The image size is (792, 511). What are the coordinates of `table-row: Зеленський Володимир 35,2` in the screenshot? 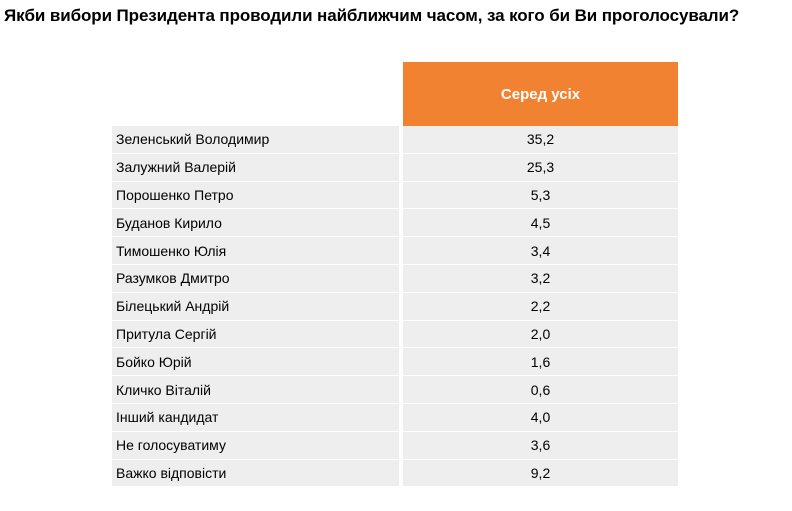 It's located at (395, 140).